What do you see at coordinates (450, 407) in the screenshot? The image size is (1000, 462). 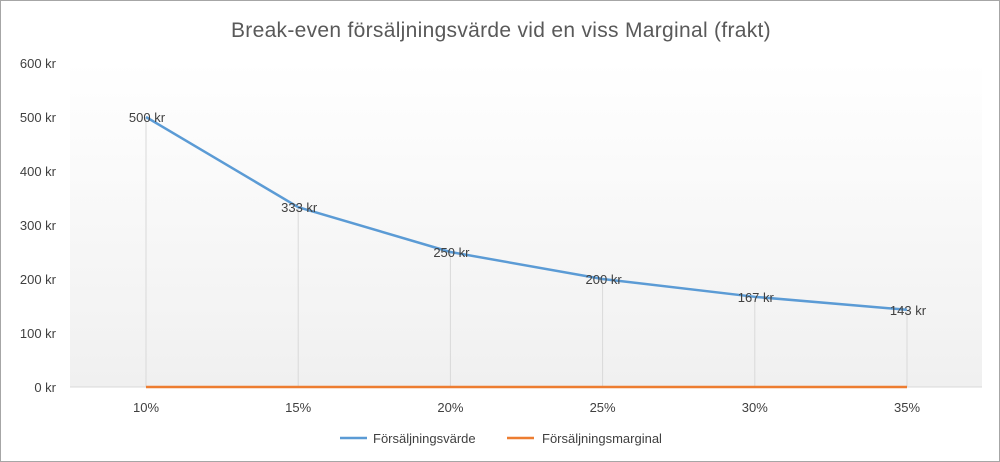 I see `x-tick-label: 20%` at bounding box center [450, 407].